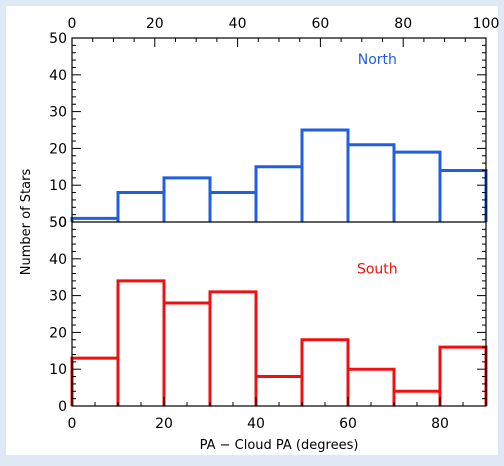  Describe the element at coordinates (486, 24) in the screenshot. I see `top-x-tick-label-100: 100` at that location.